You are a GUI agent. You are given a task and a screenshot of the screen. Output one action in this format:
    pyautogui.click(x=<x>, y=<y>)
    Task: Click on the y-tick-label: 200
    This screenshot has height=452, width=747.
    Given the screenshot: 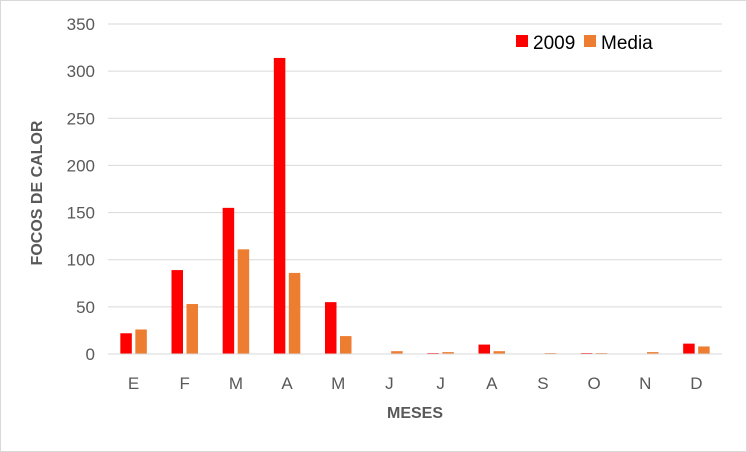 What is the action you would take?
    pyautogui.click(x=81, y=165)
    